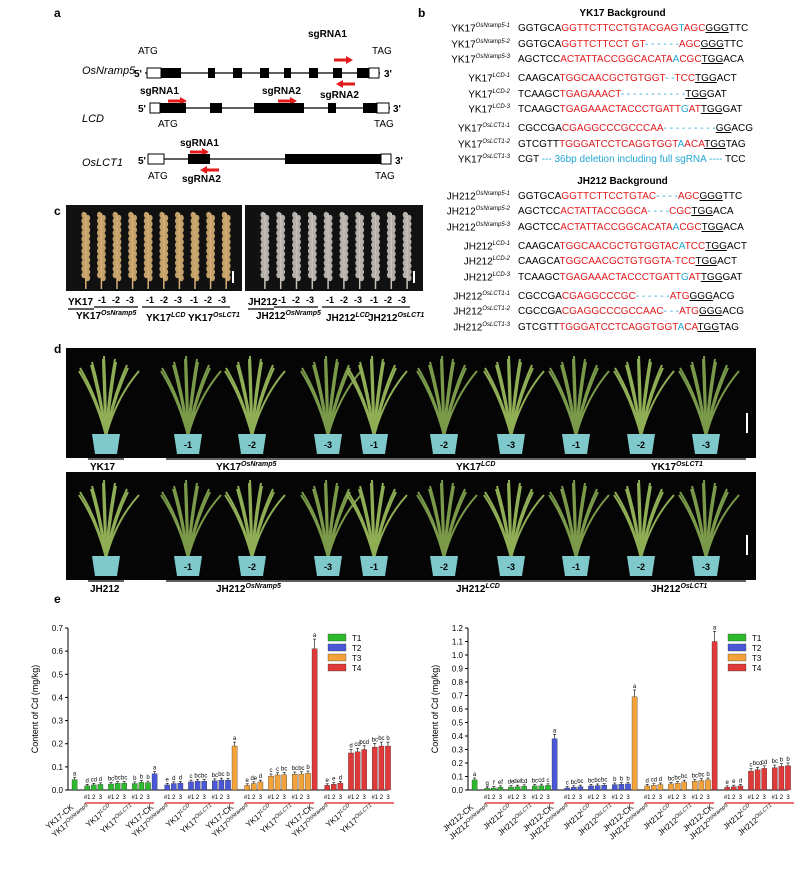  Describe the element at coordinates (517, 782) in the screenshot. I see `significance-letter: def` at that location.